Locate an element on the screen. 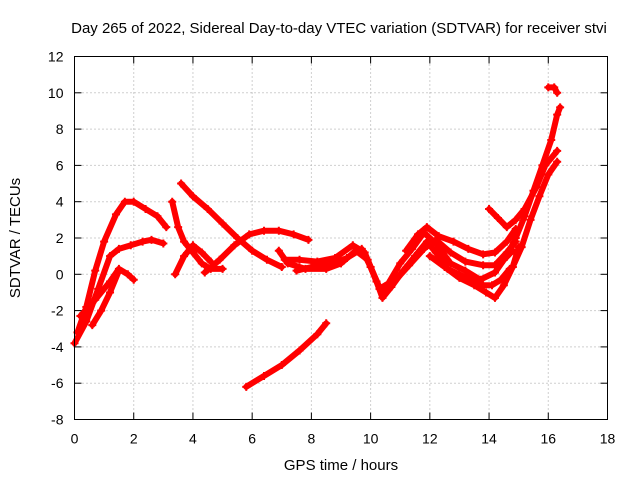 The image size is (640, 480). y-tick-label: -2 is located at coordinates (57, 311).